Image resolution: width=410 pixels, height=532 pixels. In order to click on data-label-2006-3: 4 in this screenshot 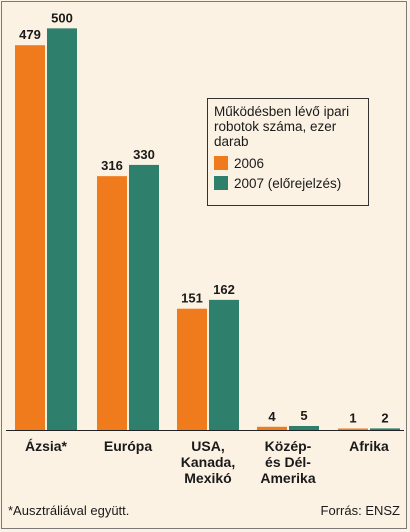, I will do `click(272, 416)`.